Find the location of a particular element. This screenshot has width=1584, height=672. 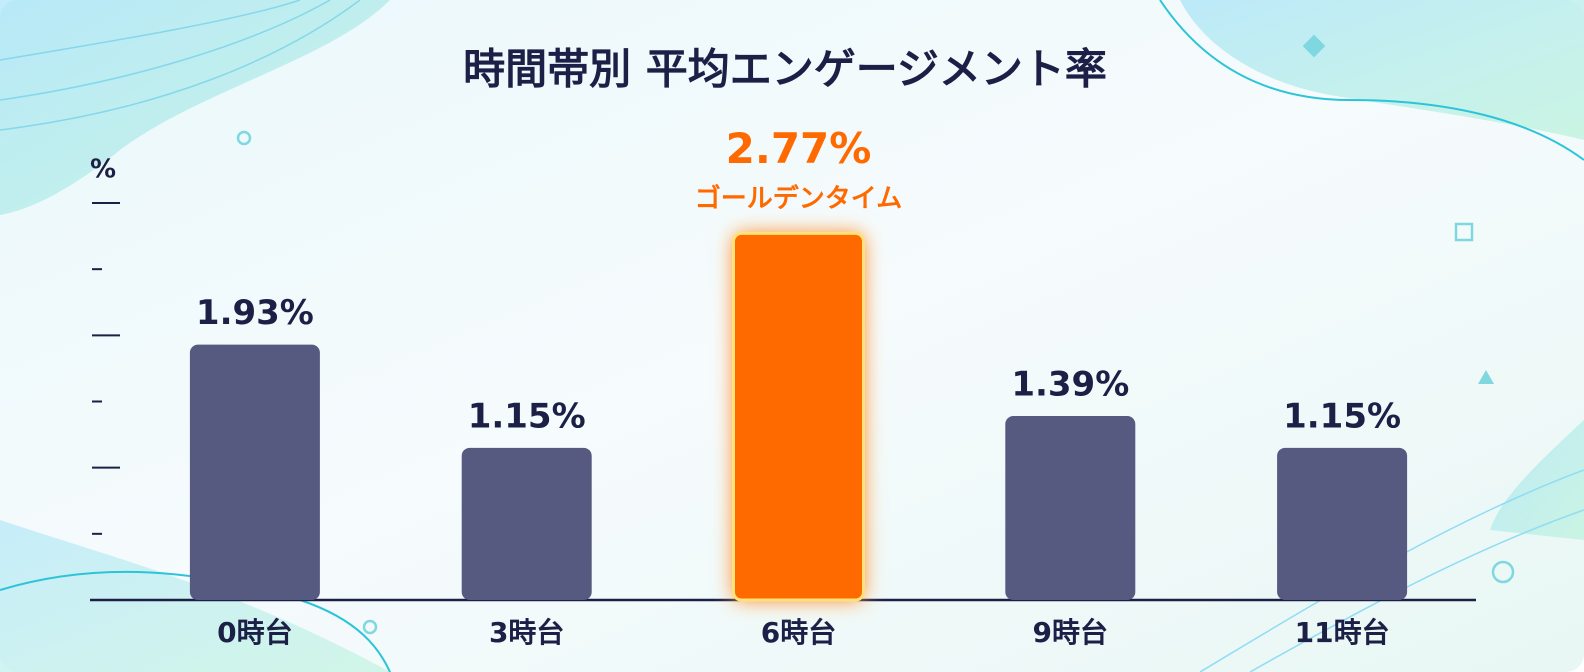

annotation: ゴールデンタイム is located at coordinates (798, 198).